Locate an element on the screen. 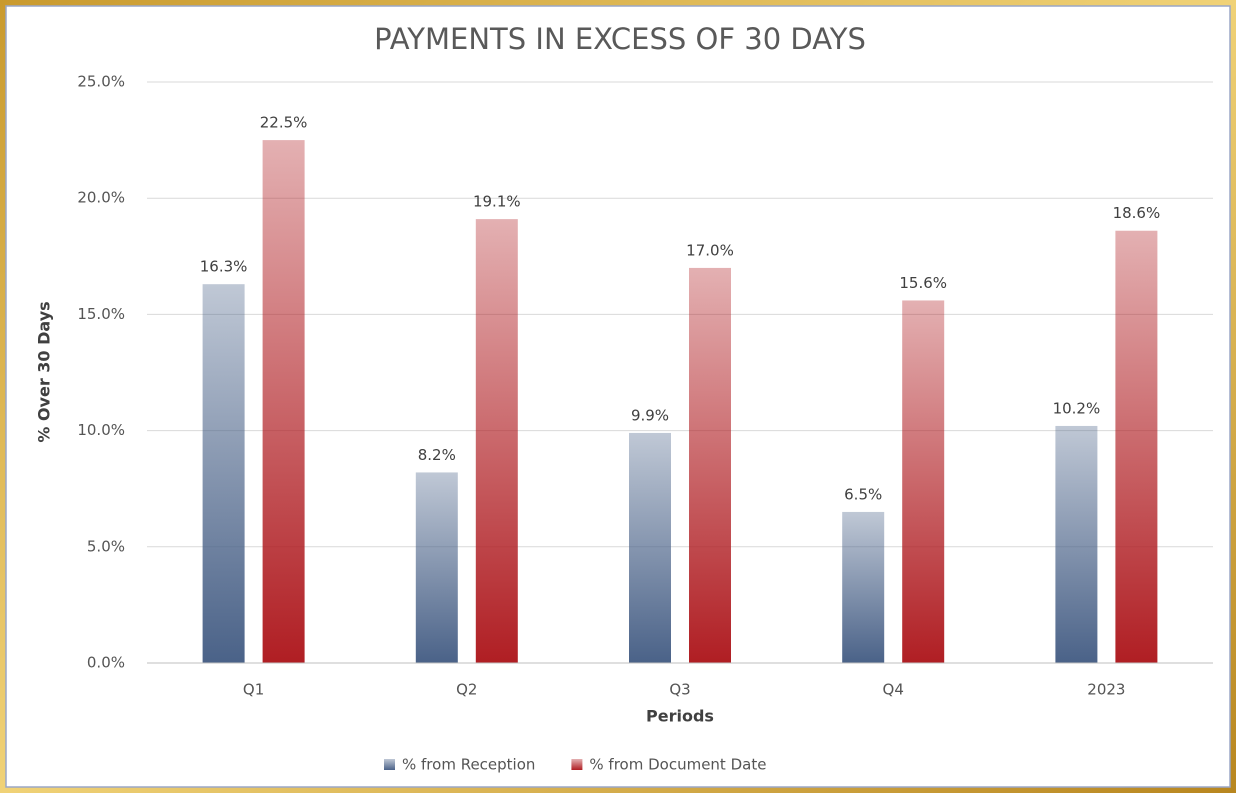 The height and width of the screenshot is (793, 1236). value-label: 10.2% is located at coordinates (1077, 408).